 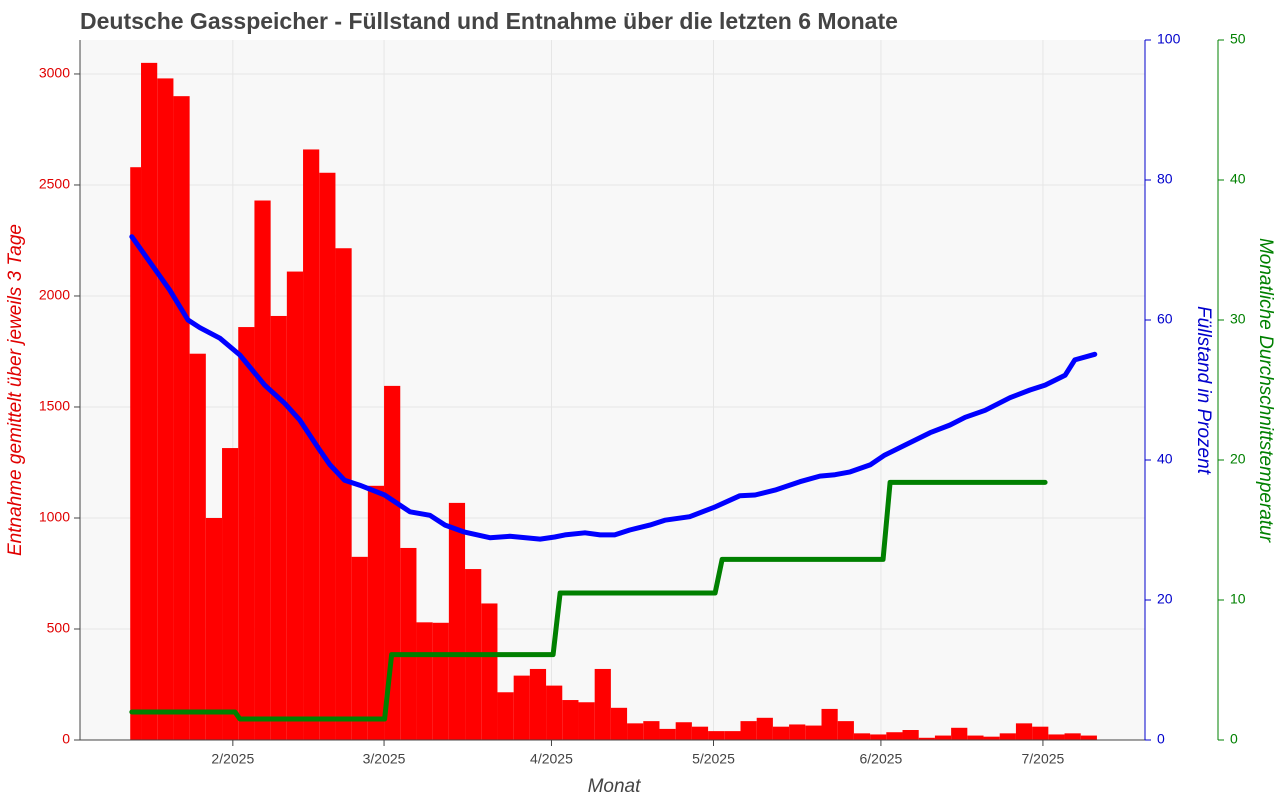 I want to click on y3-tick-label: 0, so click(x=1234, y=739).